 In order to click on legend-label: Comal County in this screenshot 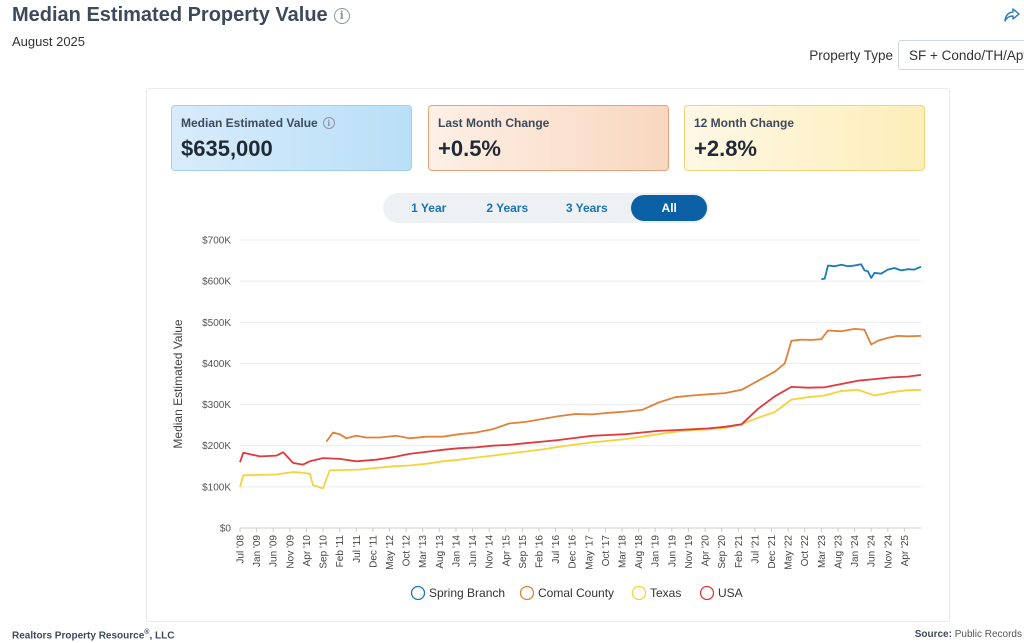, I will do `click(576, 593)`.